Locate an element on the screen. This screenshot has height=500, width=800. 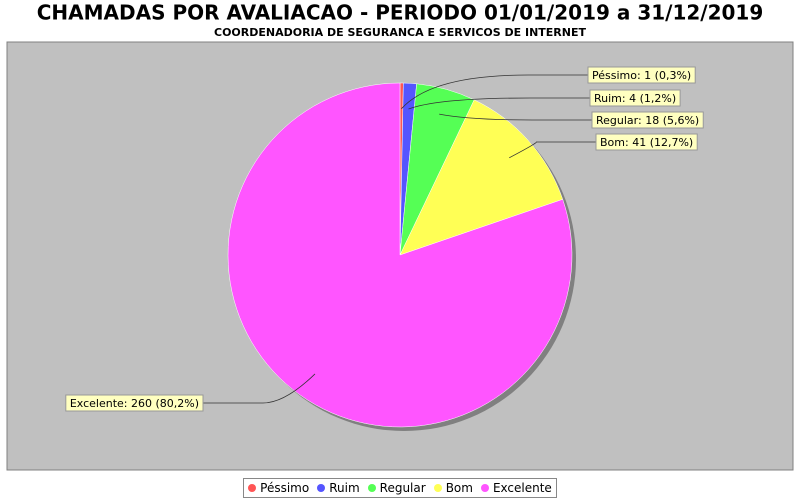
label-text: Regular: 18 (5,6%) is located at coordinates (647, 120).